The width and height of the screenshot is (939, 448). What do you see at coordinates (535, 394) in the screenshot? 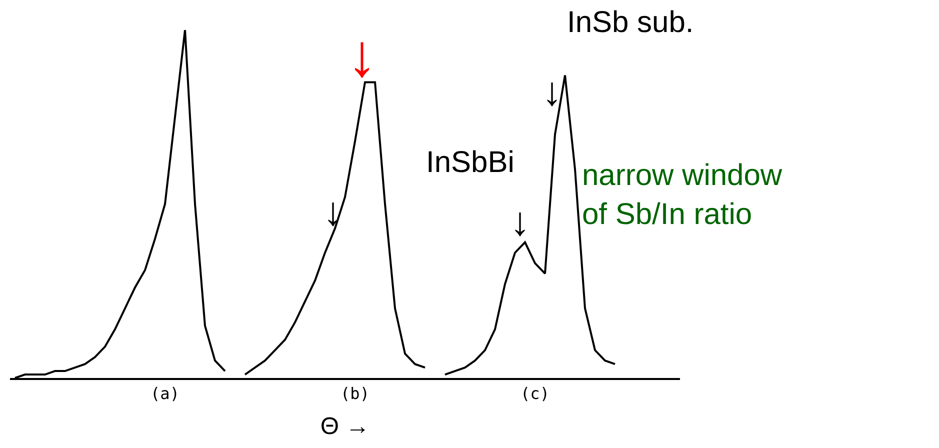
I see `x-tick-label: (c)` at bounding box center [535, 394].